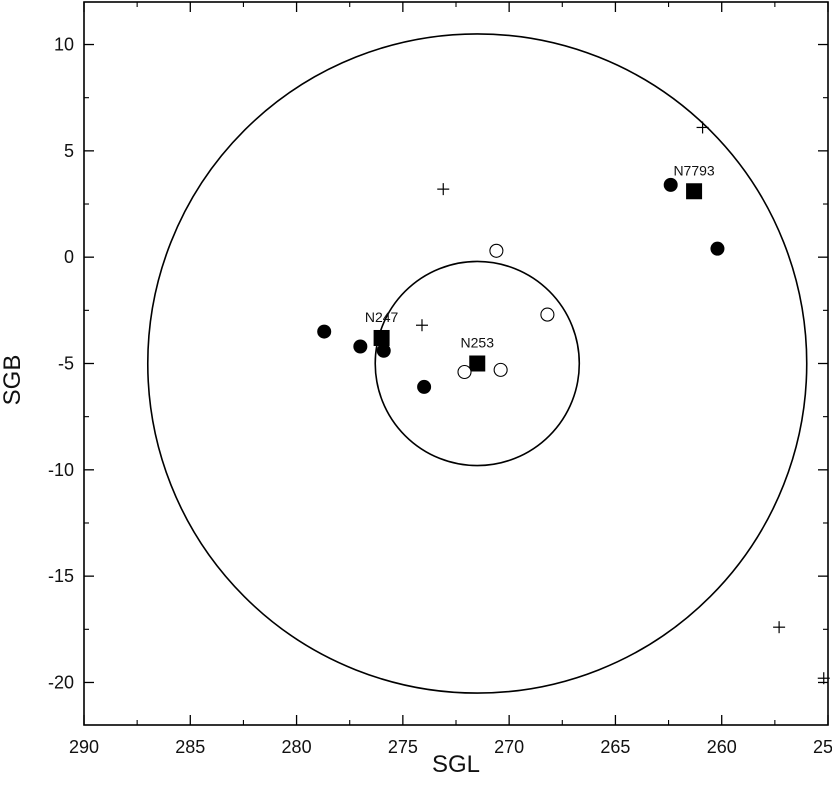 The width and height of the screenshot is (832, 802). What do you see at coordinates (615, 747) in the screenshot?
I see `x-tick-label: 265` at bounding box center [615, 747].